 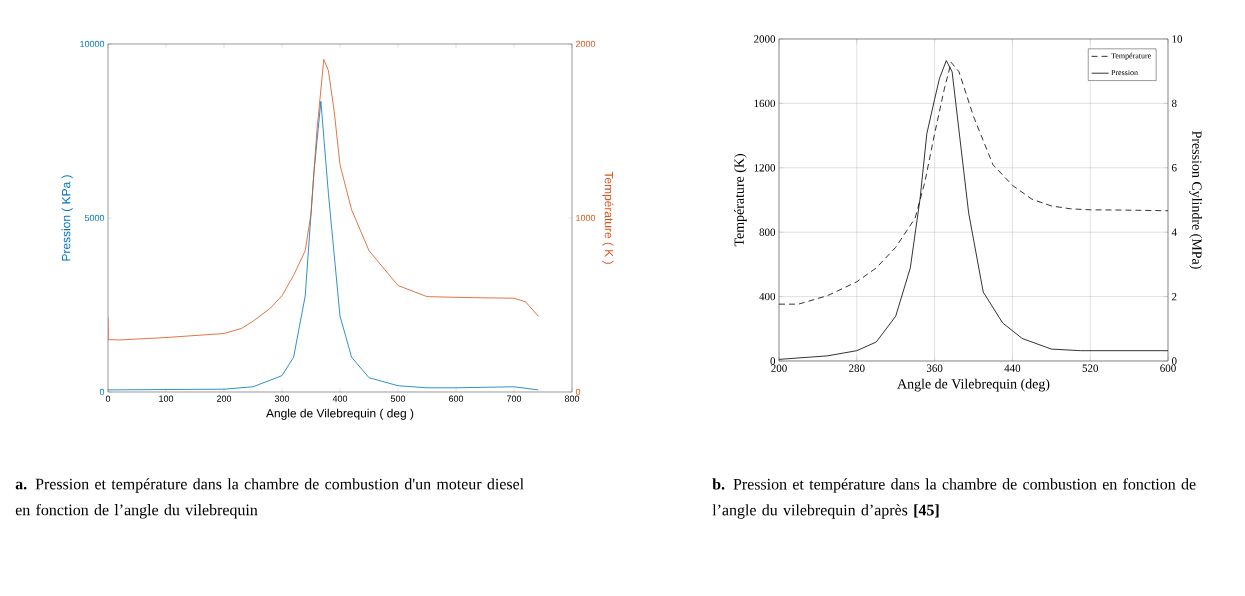 I want to click on y2-tick-label: 6, so click(x=1174, y=168).